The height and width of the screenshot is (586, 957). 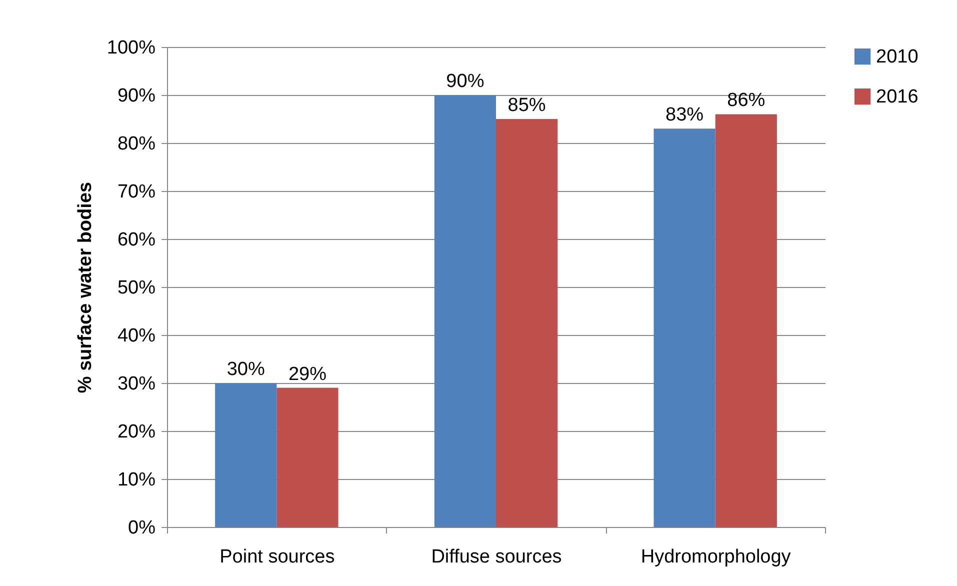 What do you see at coordinates (527, 105) in the screenshot?
I see `data-label: 85%` at bounding box center [527, 105].